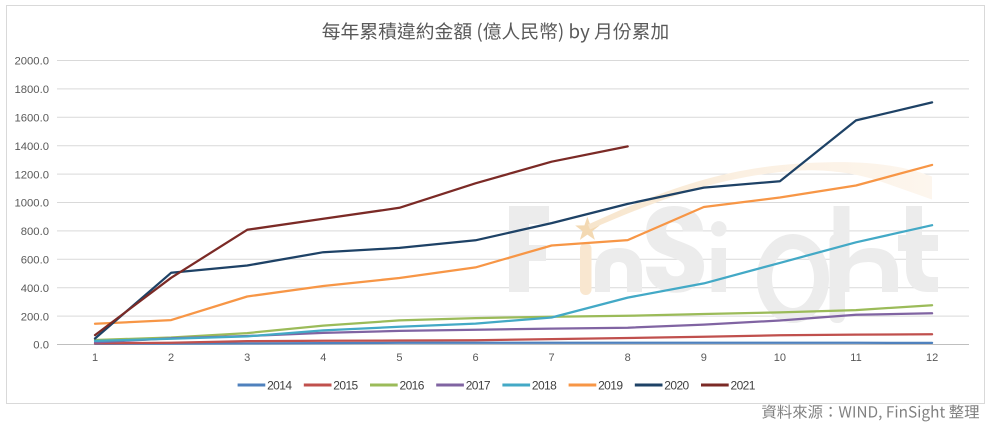 This screenshot has width=992, height=430. I want to click on svg-text: 11, so click(855, 358).